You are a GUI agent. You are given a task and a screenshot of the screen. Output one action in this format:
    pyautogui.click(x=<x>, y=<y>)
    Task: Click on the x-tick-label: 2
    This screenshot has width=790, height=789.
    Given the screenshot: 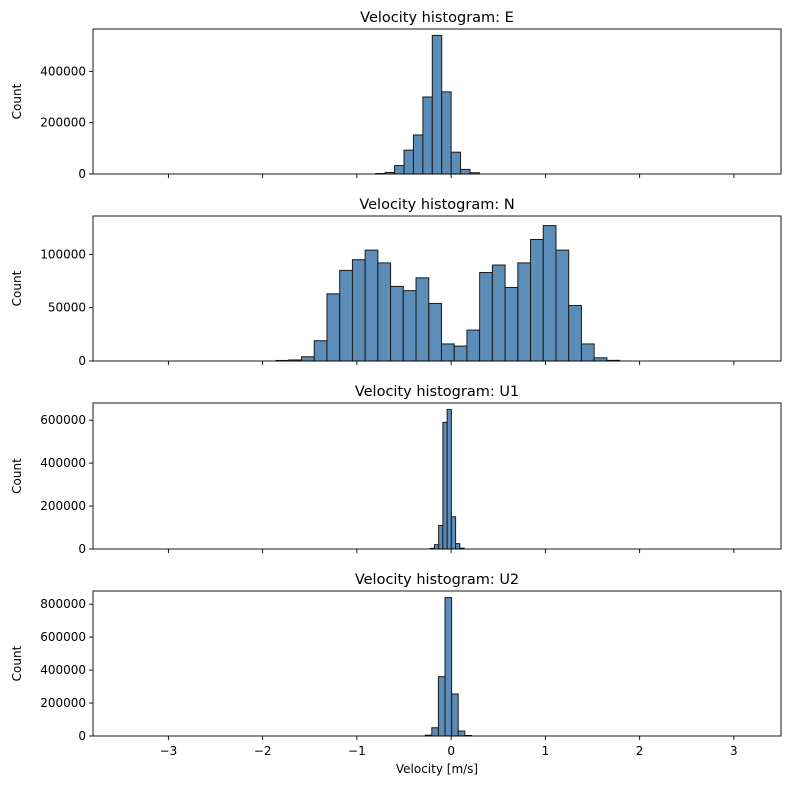 What is the action you would take?
    pyautogui.click(x=640, y=751)
    